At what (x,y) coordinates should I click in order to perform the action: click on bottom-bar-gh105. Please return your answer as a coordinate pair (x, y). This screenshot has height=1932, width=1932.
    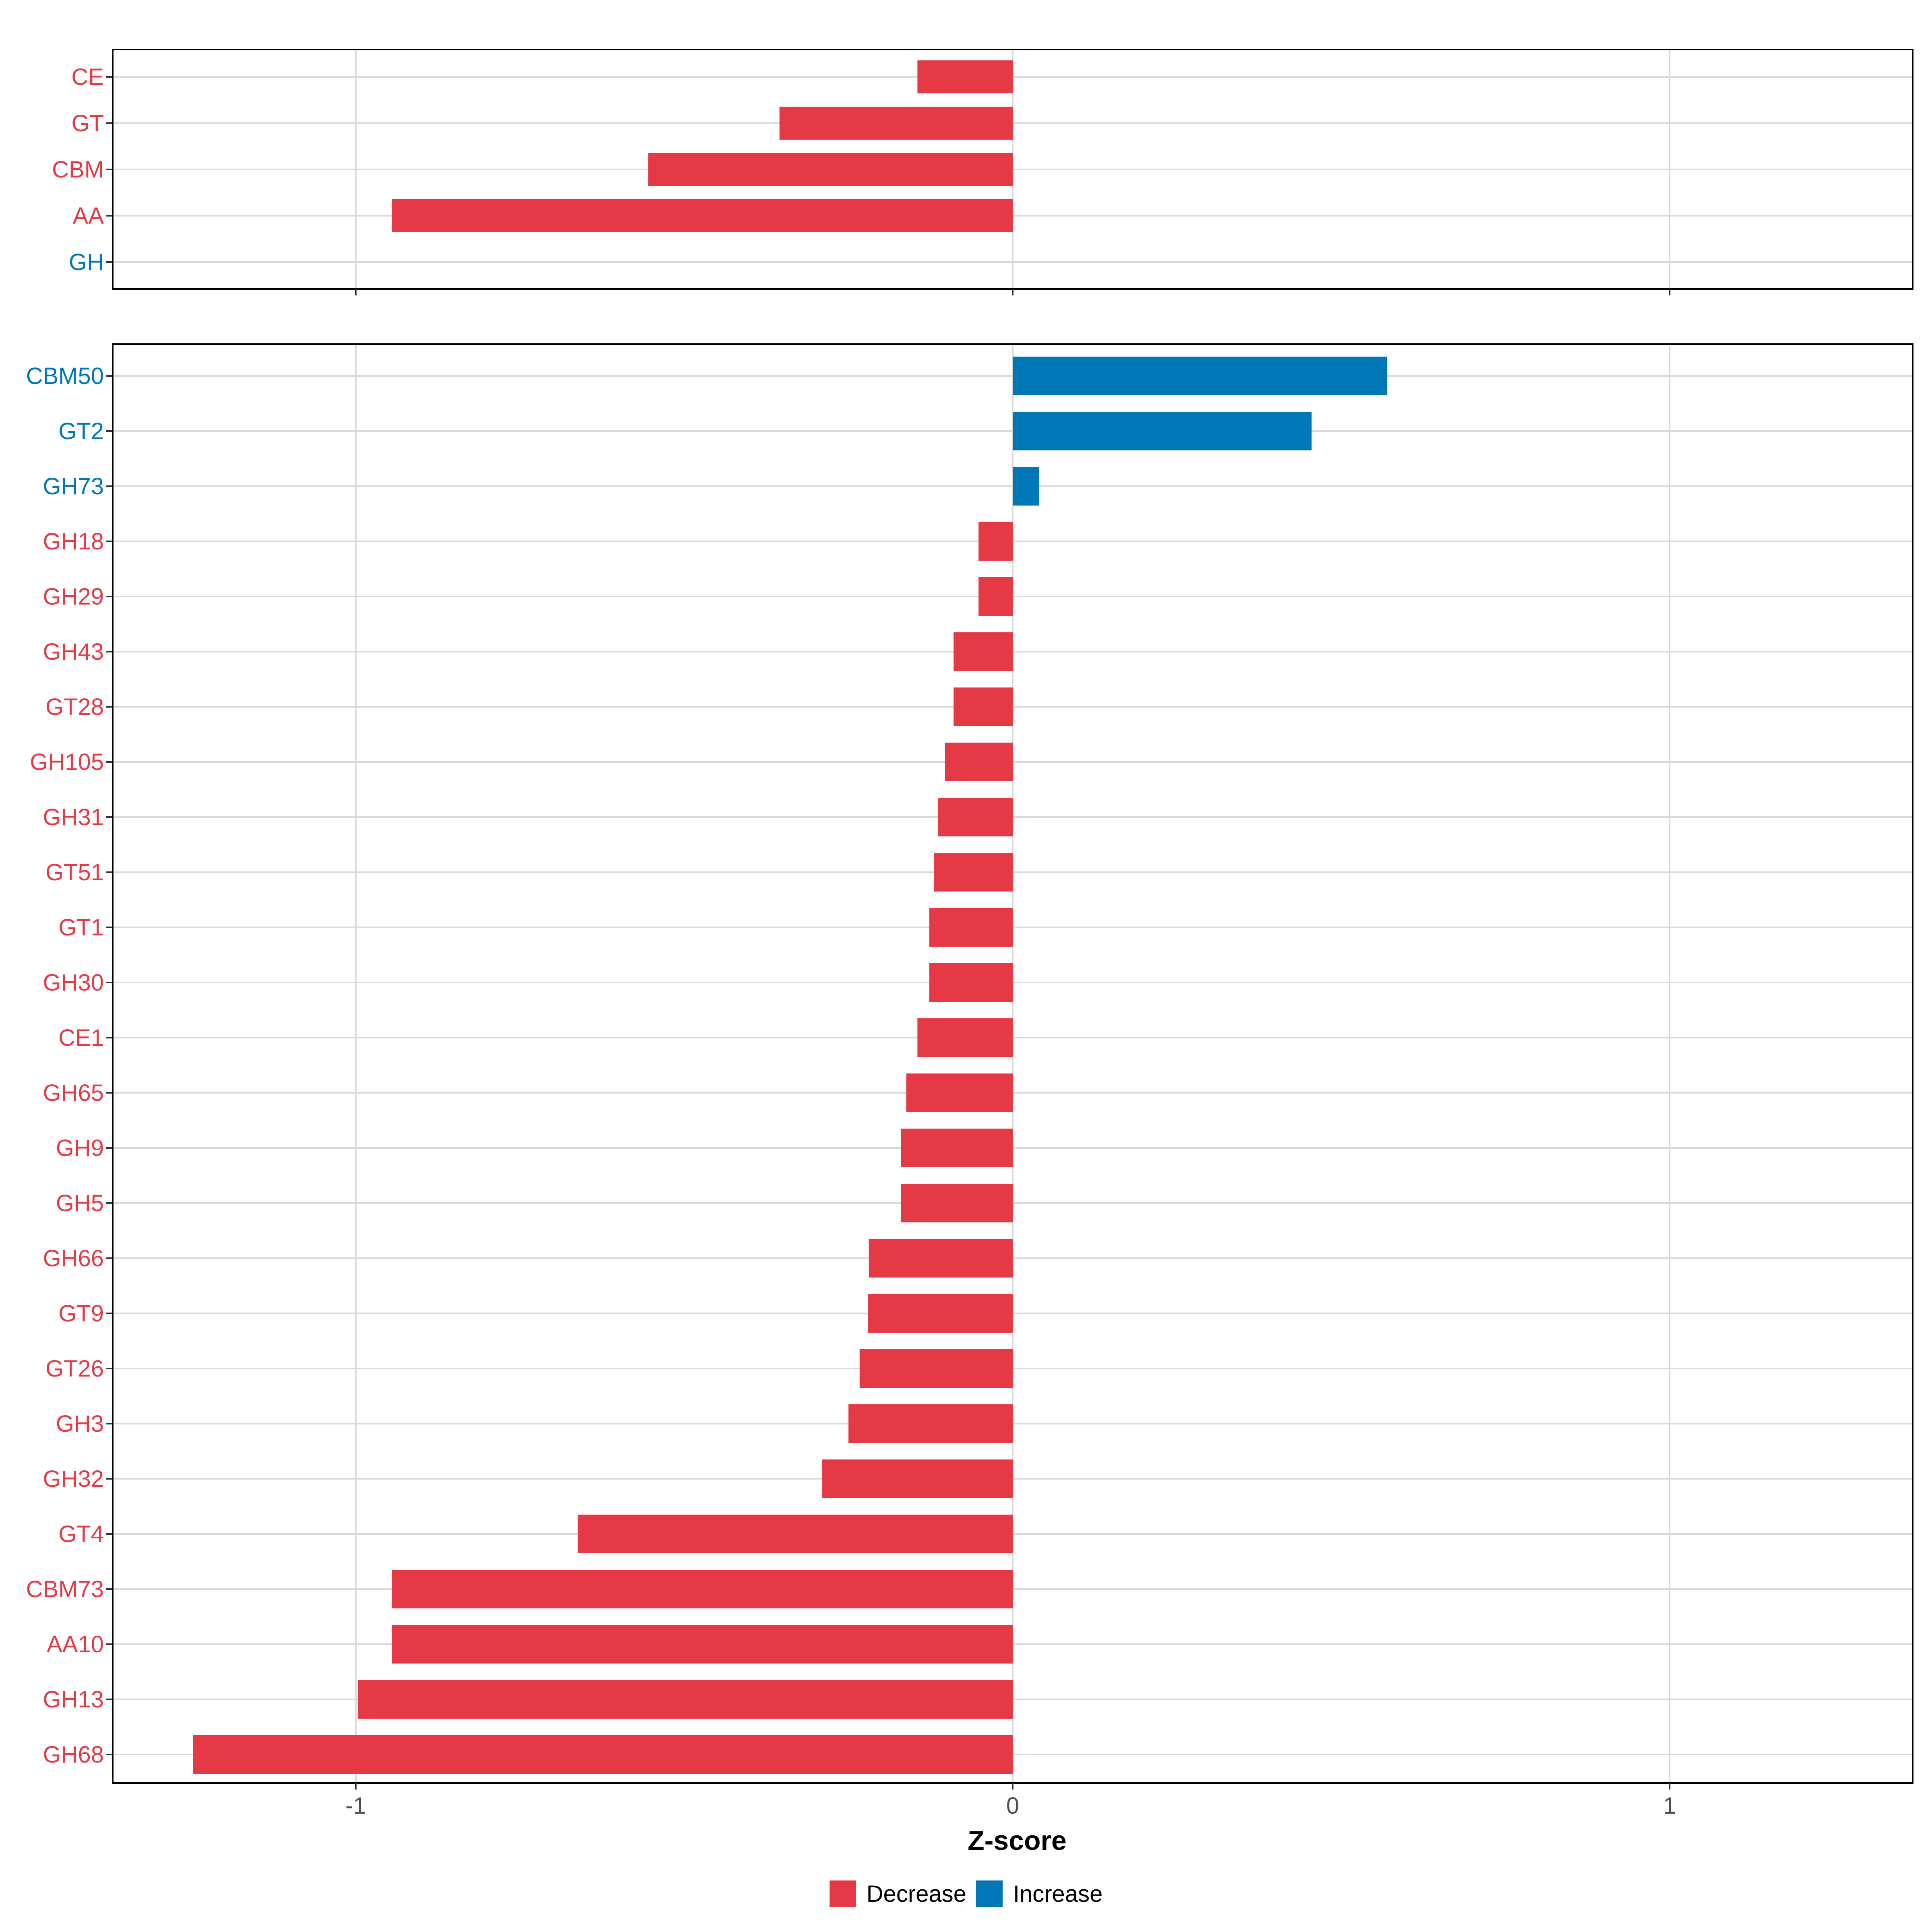
    Looking at the image, I should click on (979, 762).